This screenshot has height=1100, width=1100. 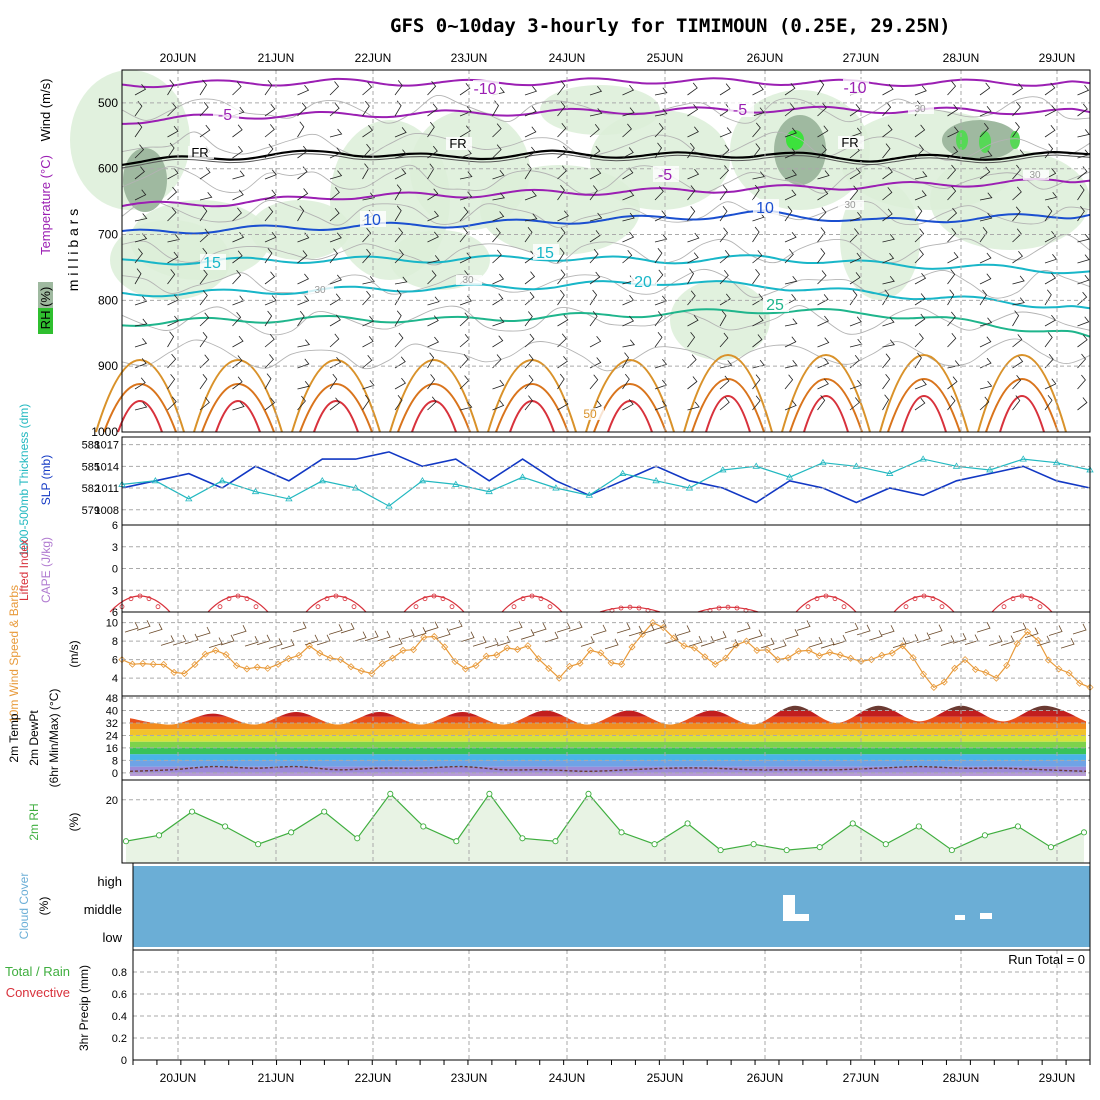 I want to click on precip-convective-label: Convective, so click(x=38, y=992).